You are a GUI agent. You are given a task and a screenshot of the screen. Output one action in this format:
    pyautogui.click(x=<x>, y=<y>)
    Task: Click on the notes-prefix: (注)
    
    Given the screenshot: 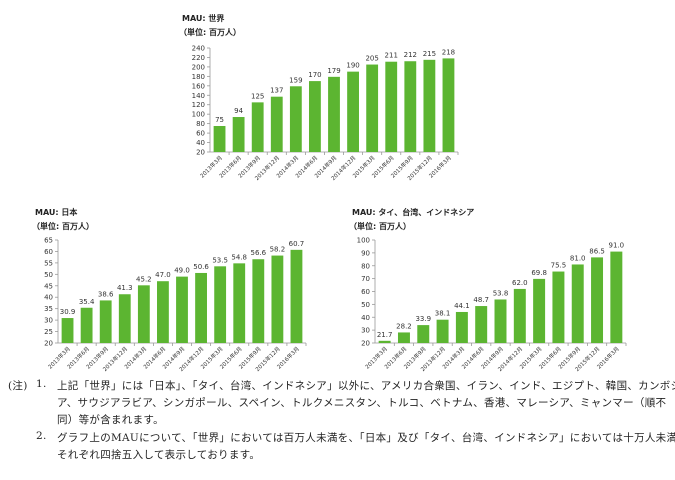 What is the action you would take?
    pyautogui.click(x=18, y=386)
    